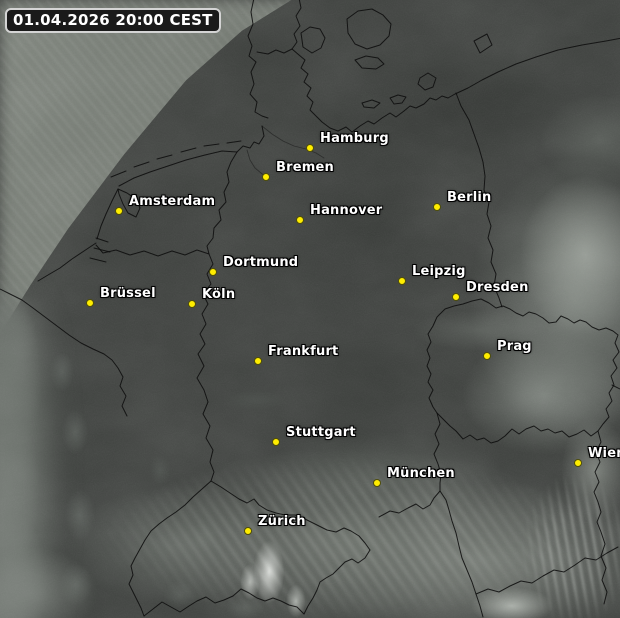  What do you see at coordinates (547, 570) in the screenshot?
I see `border-austria-italy-slovenia` at bounding box center [547, 570].